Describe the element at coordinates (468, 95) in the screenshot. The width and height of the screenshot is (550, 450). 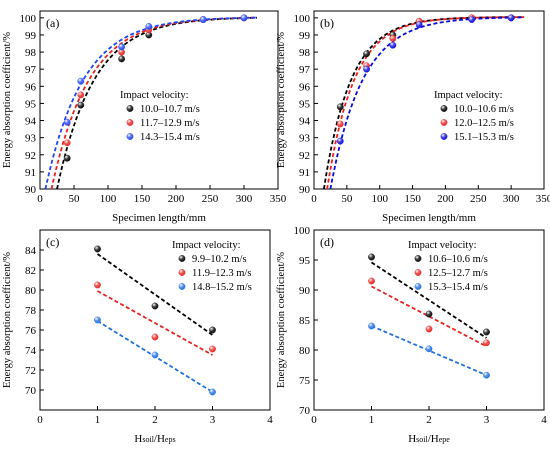
I see `legend-title: Impact velocity:` at that location.